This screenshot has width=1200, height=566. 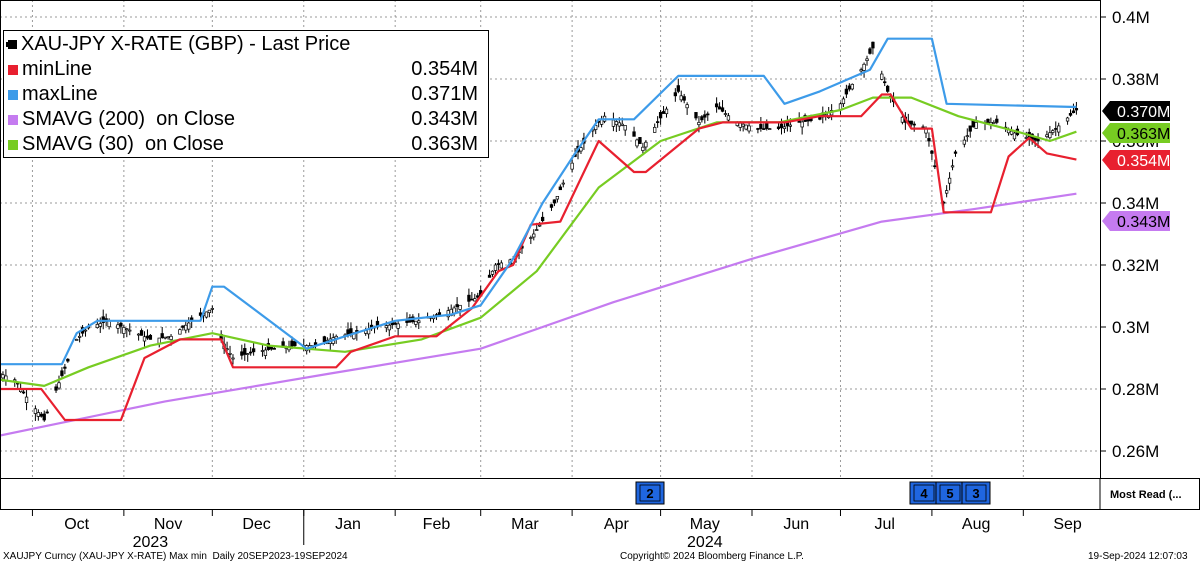 What do you see at coordinates (348, 524) in the screenshot?
I see `x-month-label: Jan` at bounding box center [348, 524].